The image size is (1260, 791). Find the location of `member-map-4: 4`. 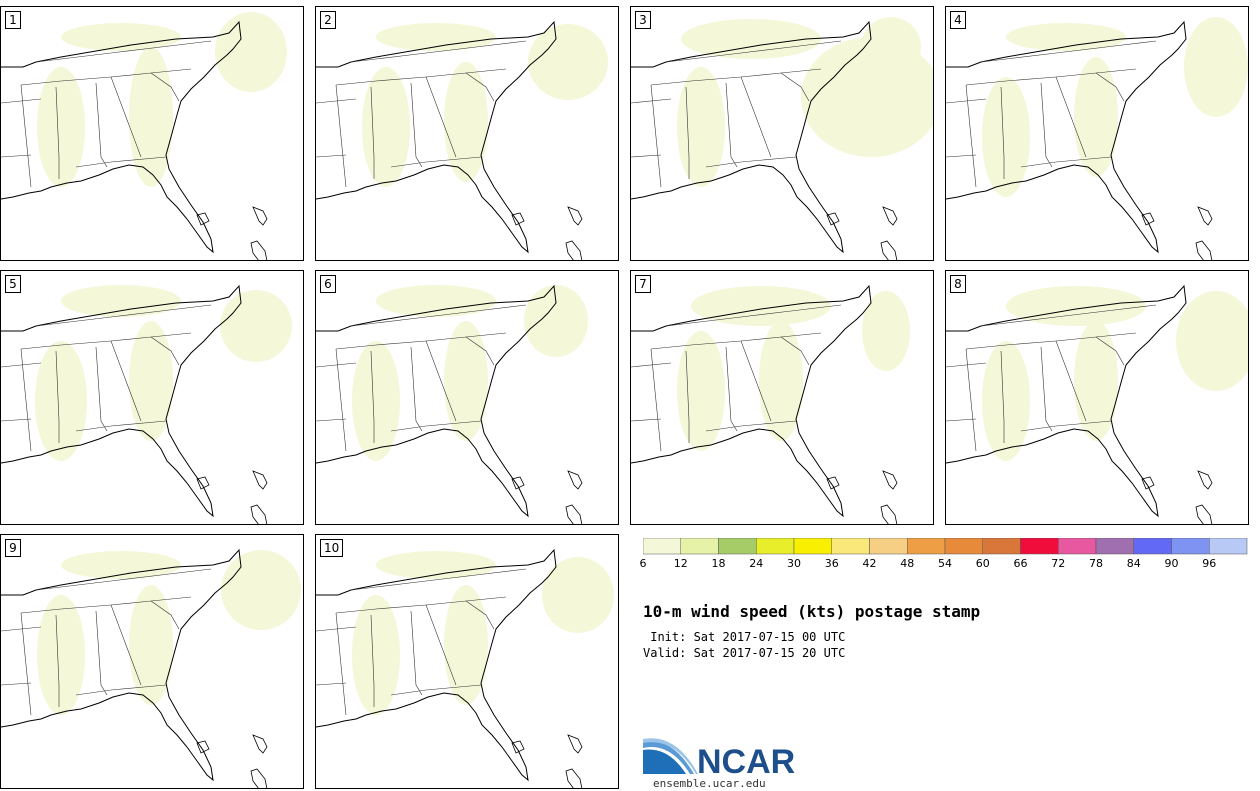

member-map-4: 4 is located at coordinates (1097, 133).